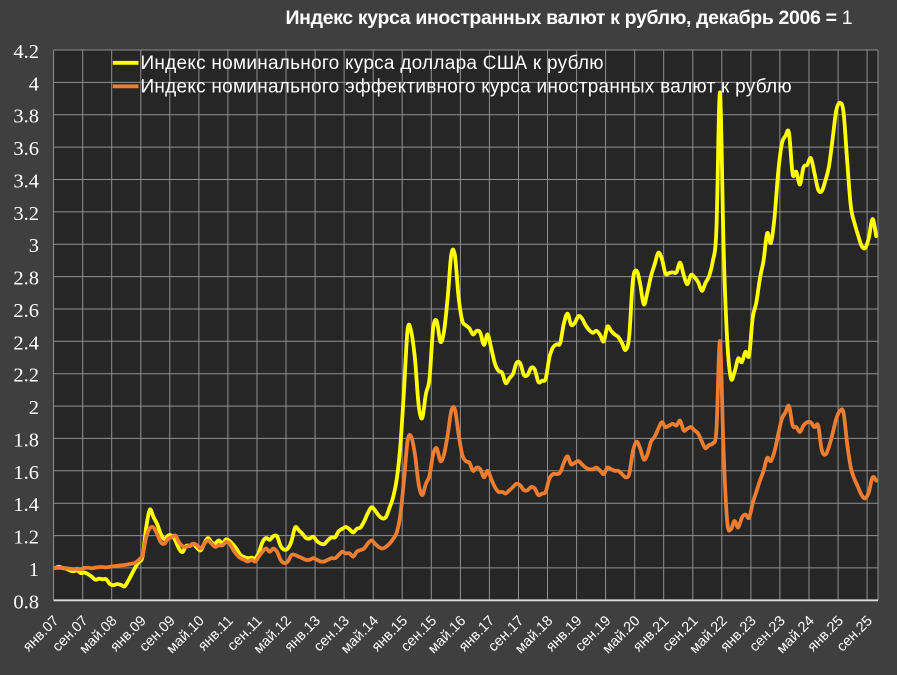 The width and height of the screenshot is (897, 675). Describe the element at coordinates (34, 408) in the screenshot. I see `svg-text: 2` at that location.